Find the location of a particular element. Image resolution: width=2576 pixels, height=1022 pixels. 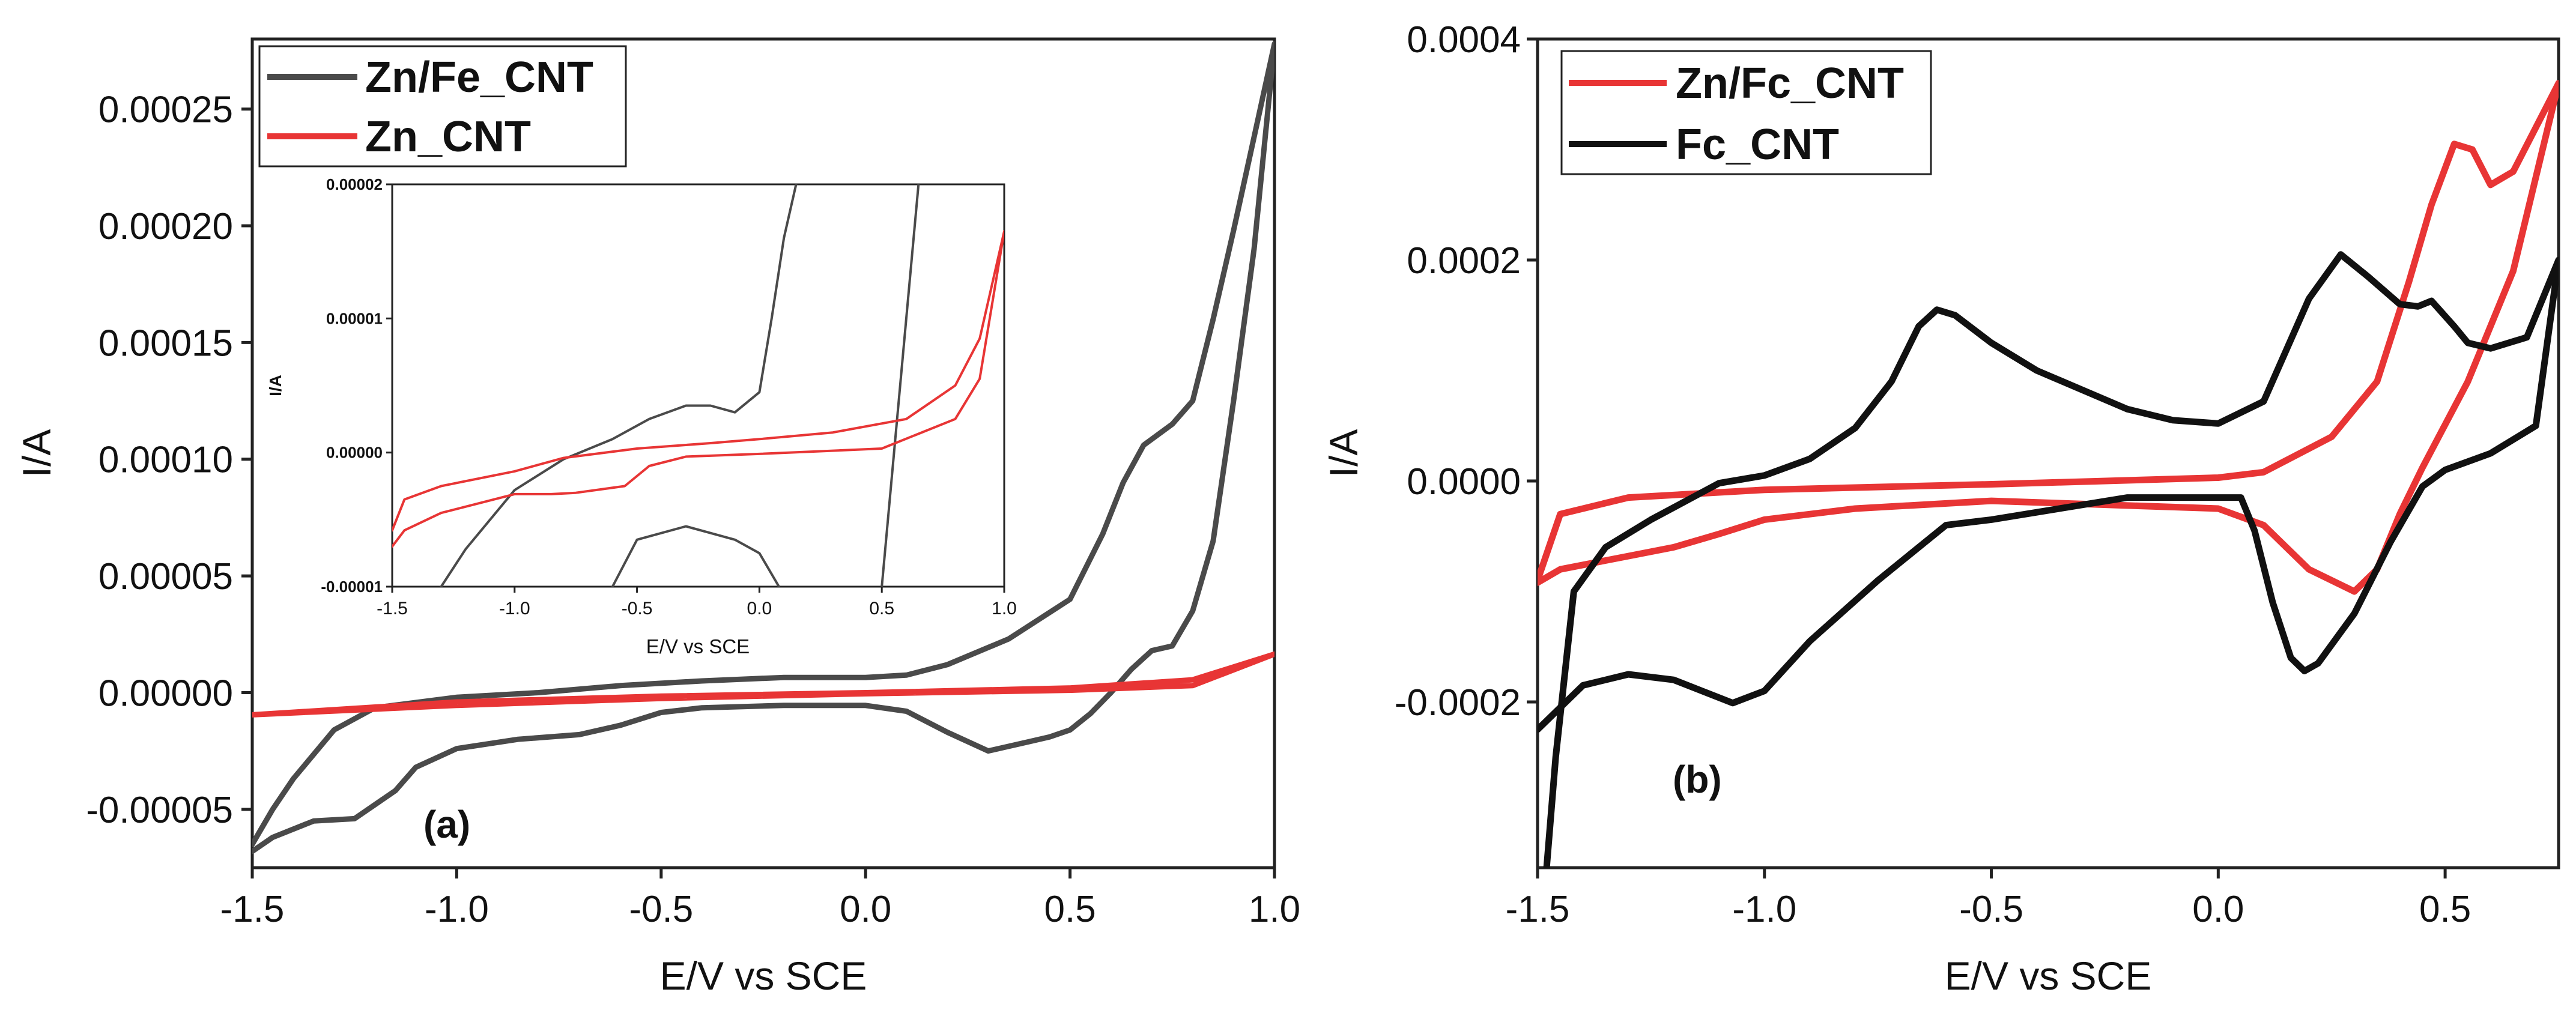

panel-b-y-tick-label: 0.0004 is located at coordinates (1464, 40).